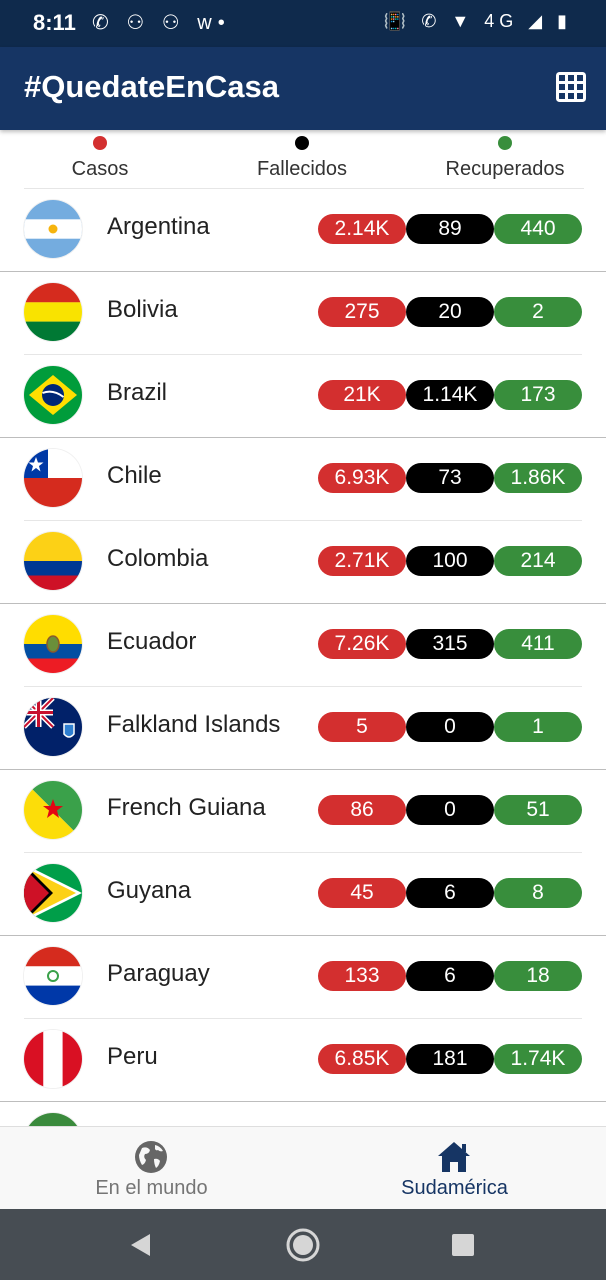 This screenshot has width=606, height=1280. Describe the element at coordinates (303, 313) in the screenshot. I see `country-row-bolivia: Bolivia 275 20 2` at that location.